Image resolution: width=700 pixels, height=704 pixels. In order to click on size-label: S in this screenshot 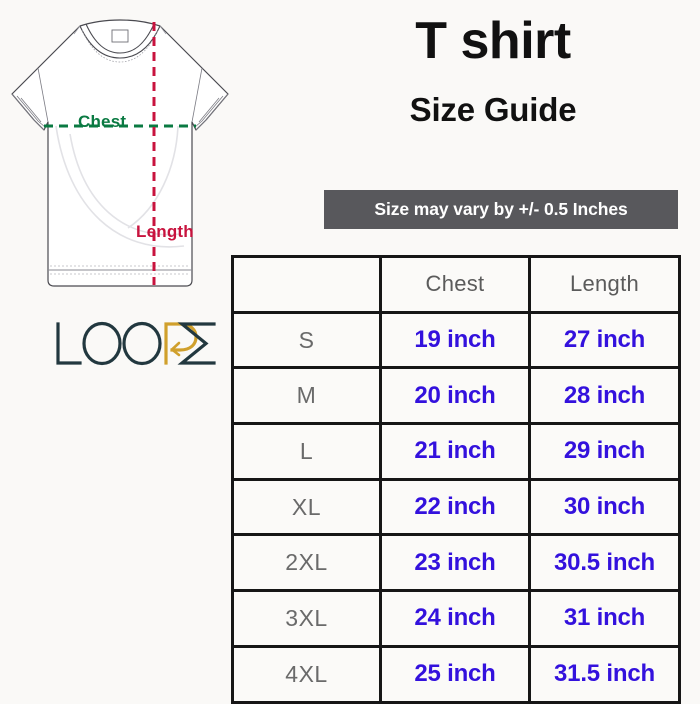, I will do `click(306, 340)`.